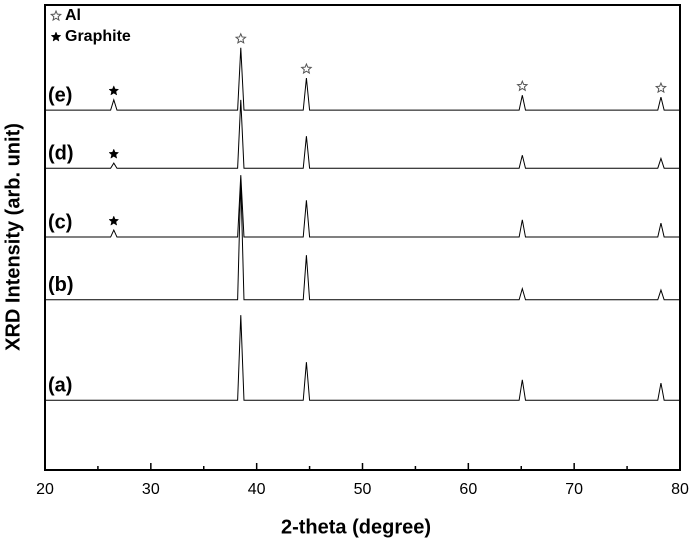  I want to click on series-label: (c), so click(60, 222).